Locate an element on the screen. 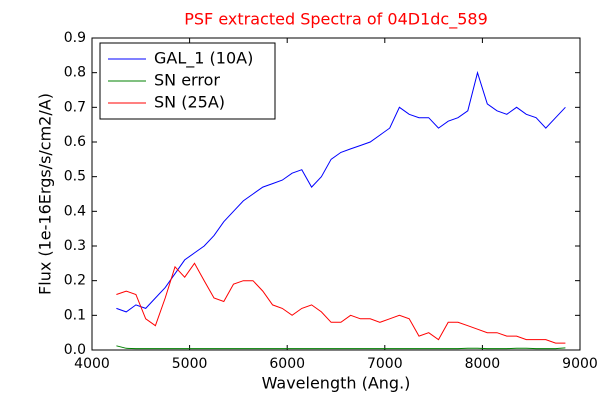  y-tick-label: 0.8 is located at coordinates (75, 73).